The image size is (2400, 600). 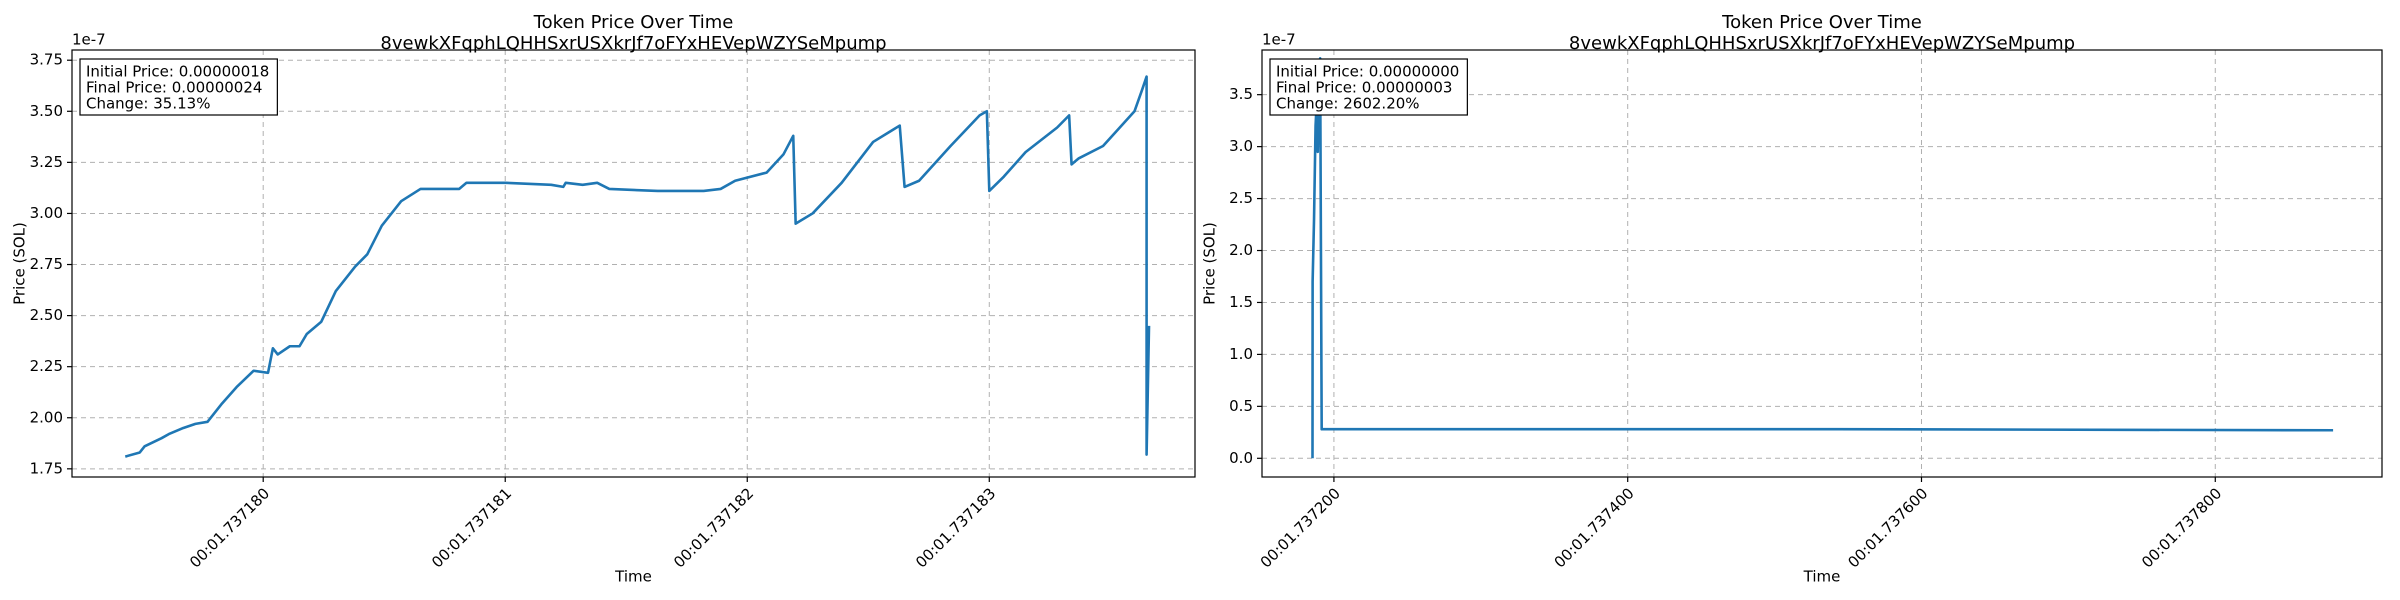 What do you see at coordinates (2181, 527) in the screenshot?
I see `x-tick-label: 00:01.737800` at bounding box center [2181, 527].